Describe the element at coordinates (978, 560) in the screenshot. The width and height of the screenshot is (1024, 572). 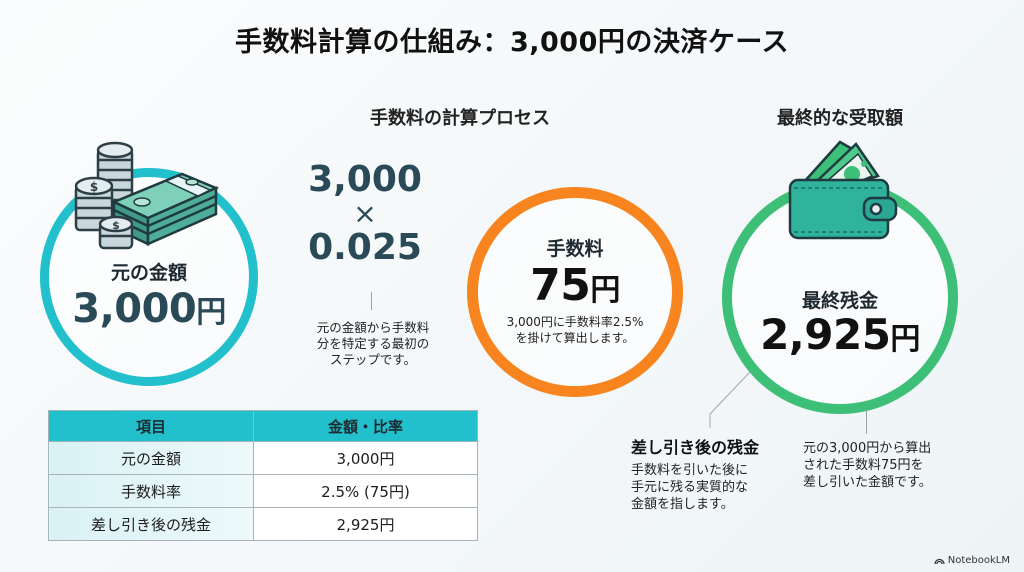
I see `brand-label: NotebookLM` at that location.